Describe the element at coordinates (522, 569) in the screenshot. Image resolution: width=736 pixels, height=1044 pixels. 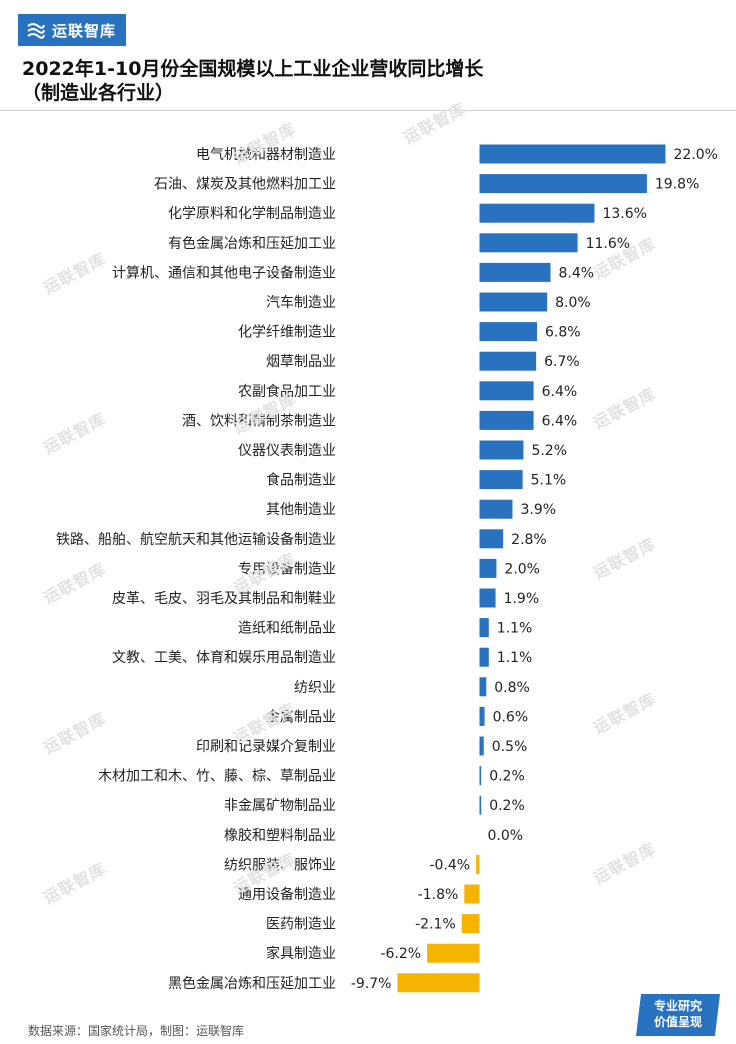
I see `value-label: 2.0%` at that location.